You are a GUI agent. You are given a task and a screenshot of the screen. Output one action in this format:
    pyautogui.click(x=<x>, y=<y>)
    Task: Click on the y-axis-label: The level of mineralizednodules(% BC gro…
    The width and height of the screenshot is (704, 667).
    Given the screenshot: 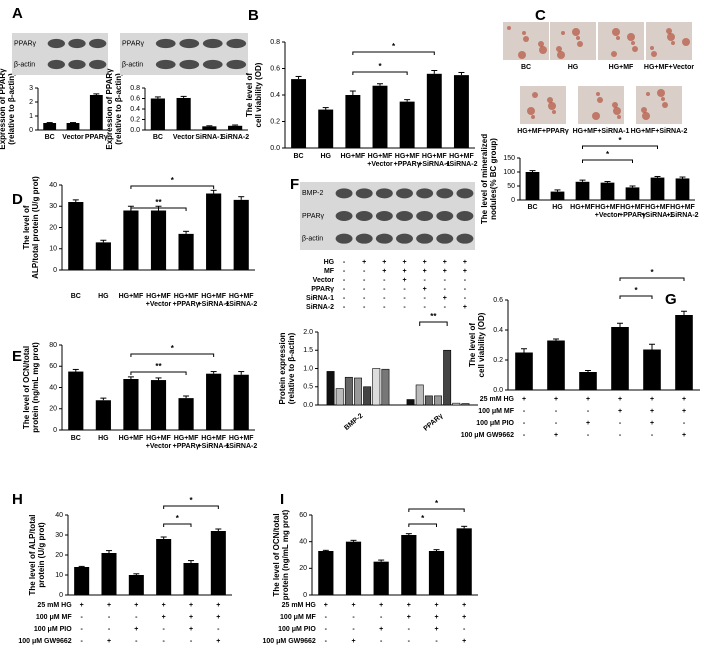 What is the action you would take?
    pyautogui.click(x=489, y=179)
    